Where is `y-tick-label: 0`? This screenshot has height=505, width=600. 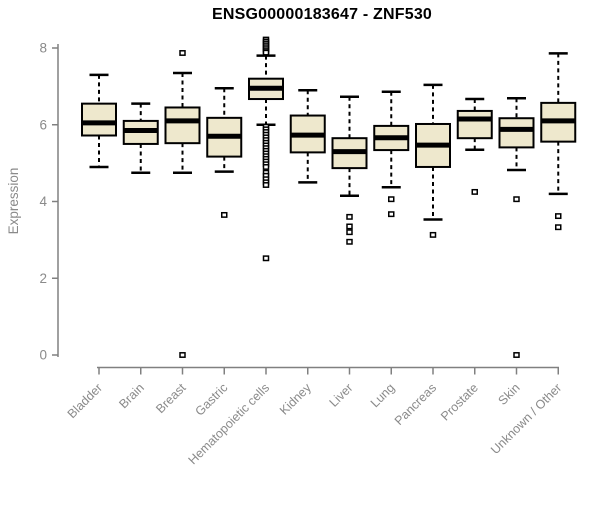 y-tick-label: 0 is located at coordinates (43, 355).